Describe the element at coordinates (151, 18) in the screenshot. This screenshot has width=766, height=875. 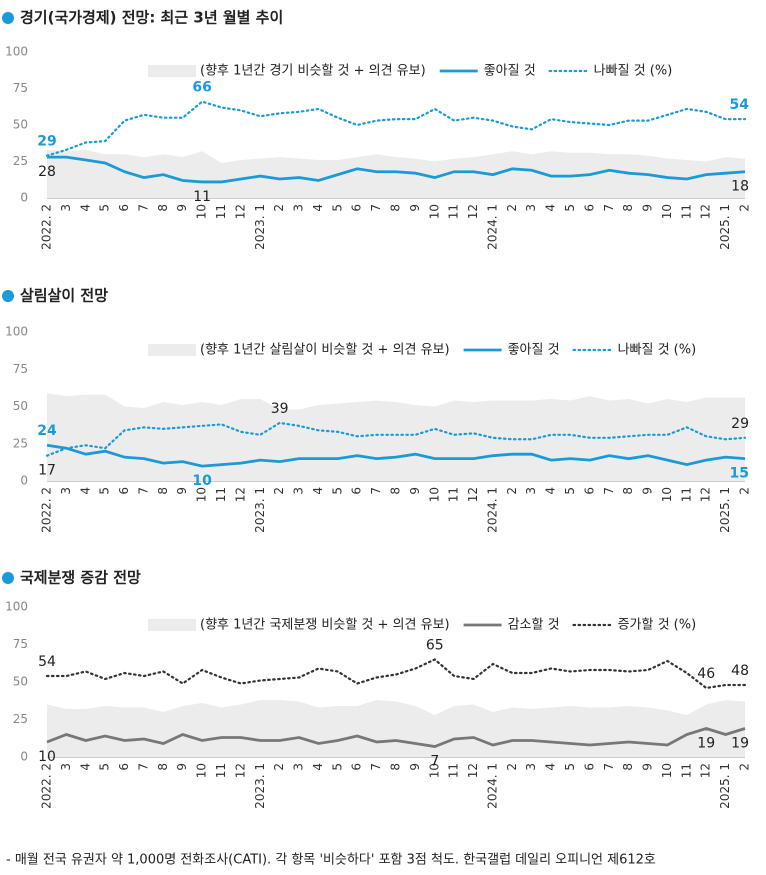
I see `chart-title: 경기(국가경제) 전망: 최근 3년 월별 추이` at that location.